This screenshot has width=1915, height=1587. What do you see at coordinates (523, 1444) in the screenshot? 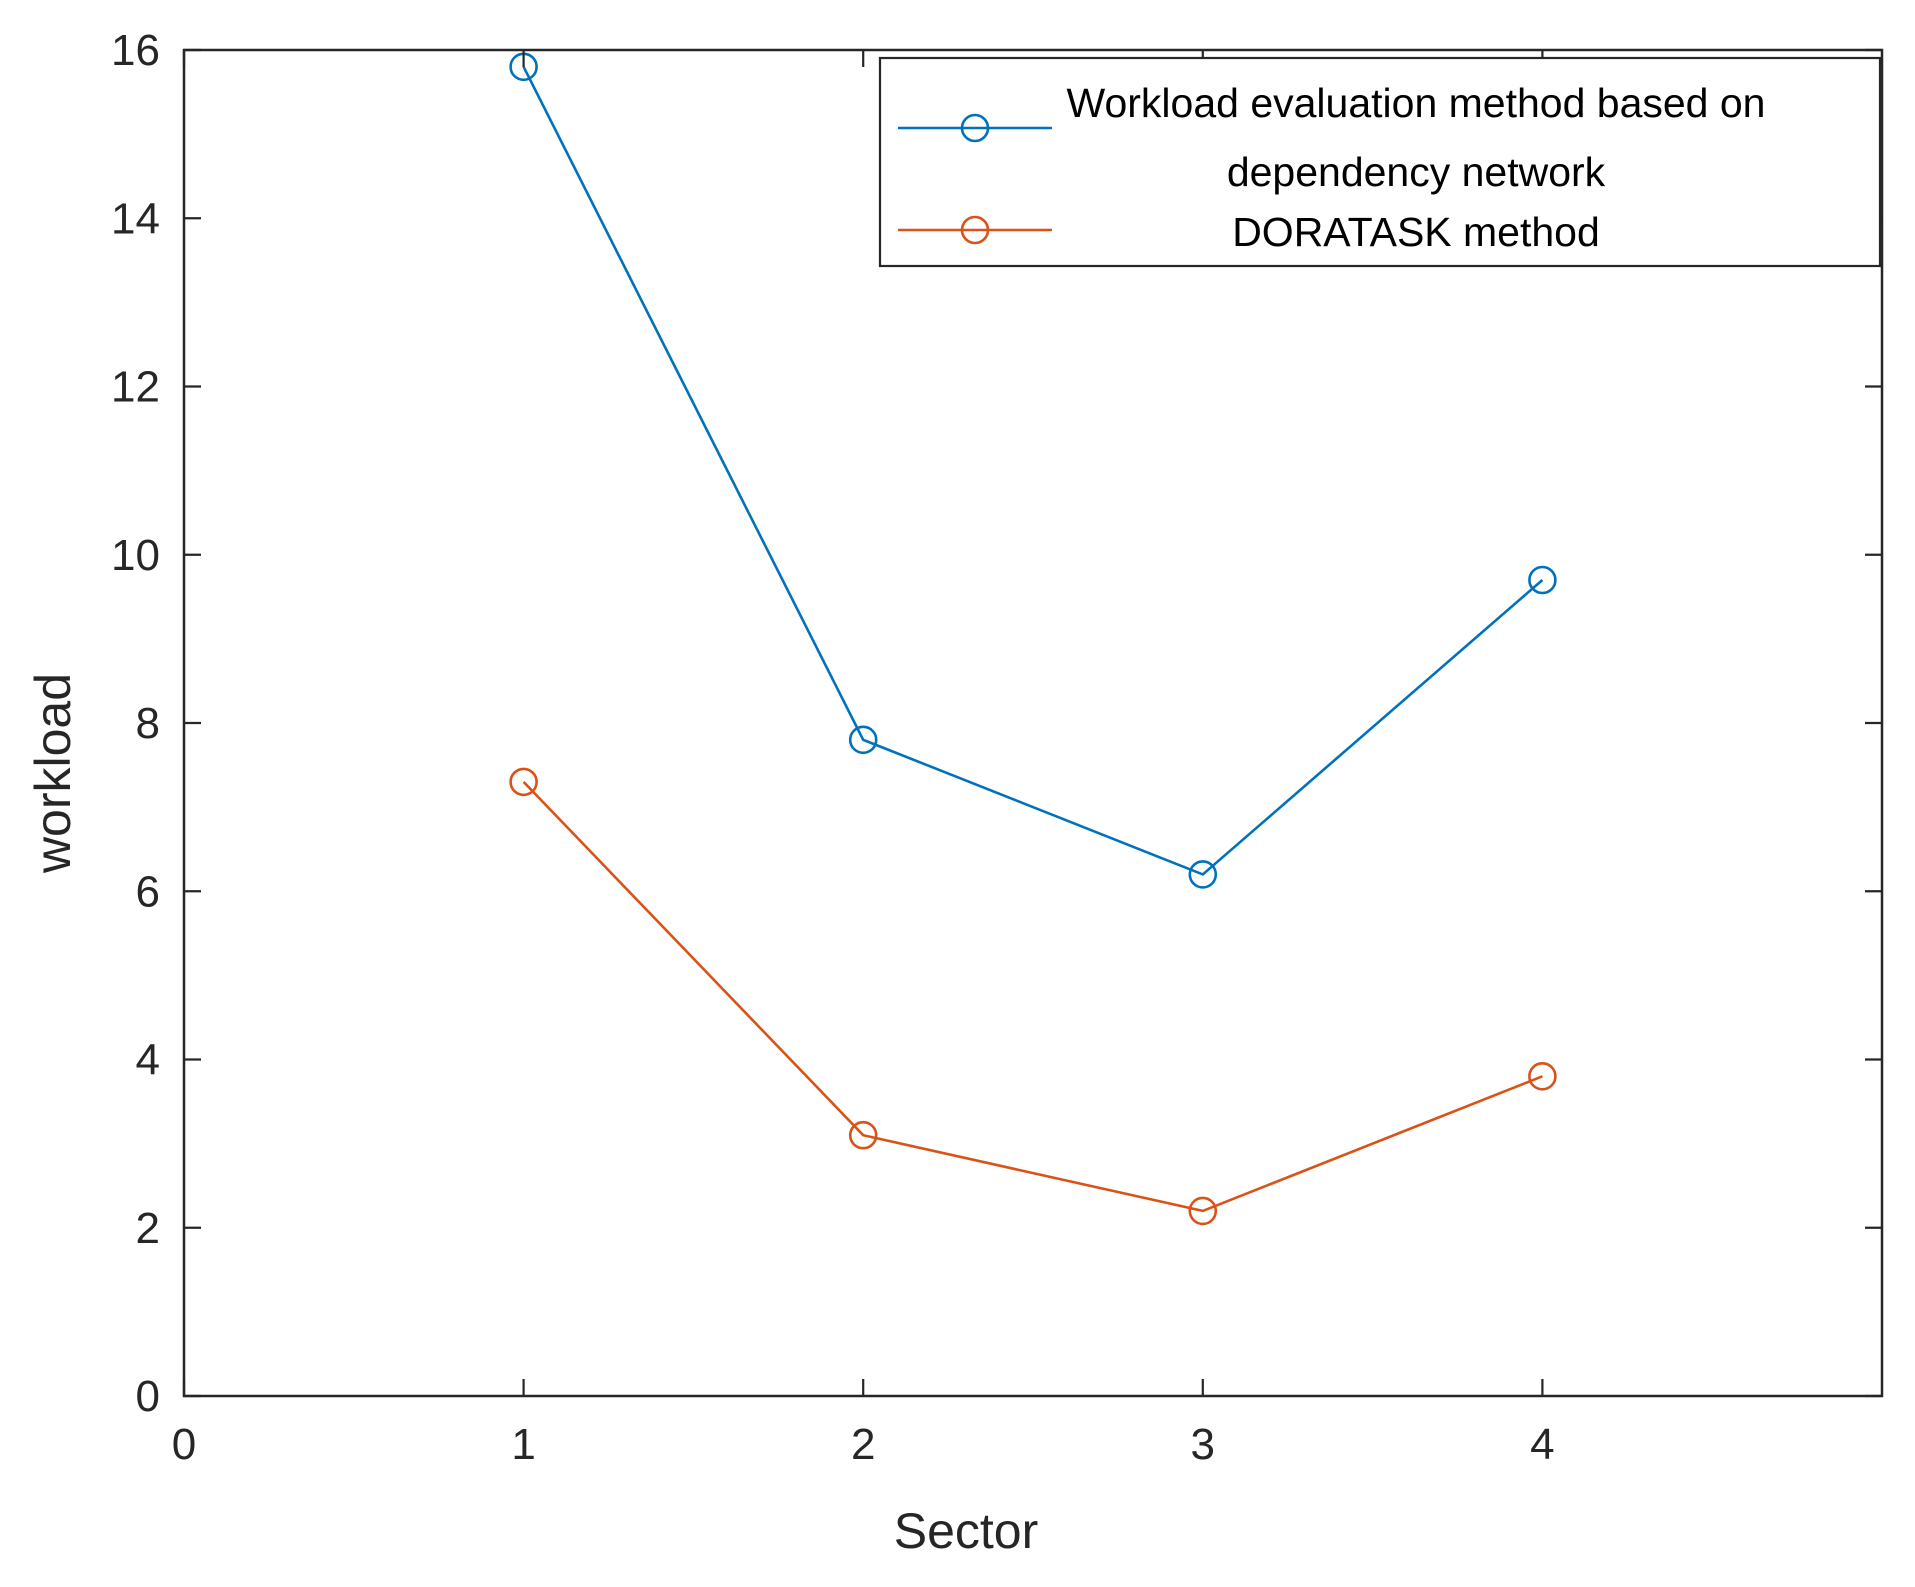
I see `x-tick-label-1: 1` at bounding box center [523, 1444].